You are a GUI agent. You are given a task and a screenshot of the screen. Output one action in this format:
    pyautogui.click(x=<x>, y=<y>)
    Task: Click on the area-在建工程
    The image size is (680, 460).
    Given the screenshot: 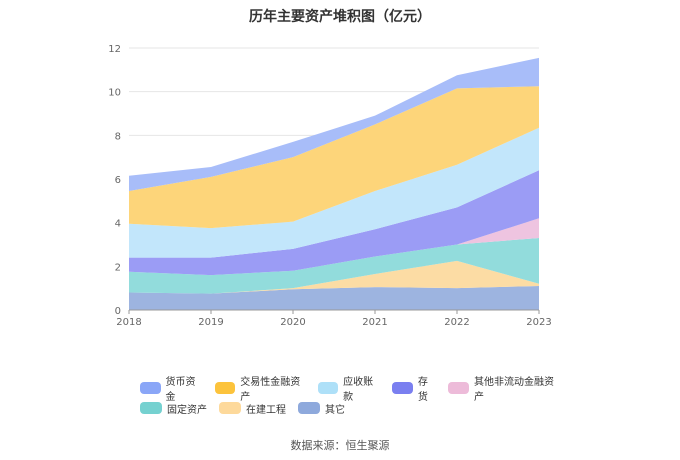 What is the action you would take?
    pyautogui.click(x=334, y=277)
    